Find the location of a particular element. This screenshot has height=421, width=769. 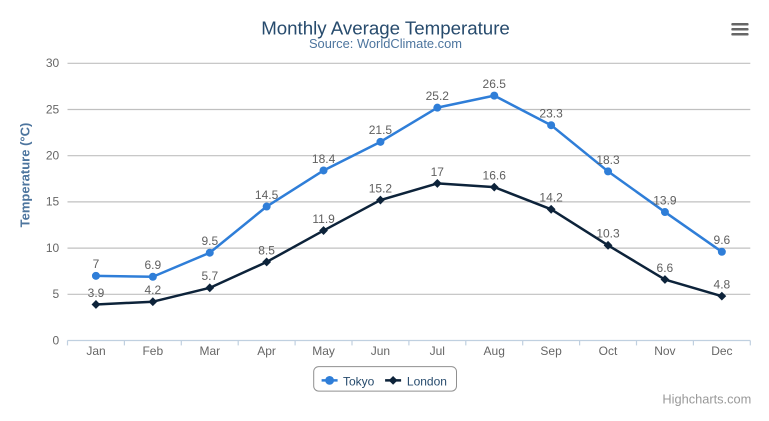

svg-text: Temperature (°C) is located at coordinates (25, 175).